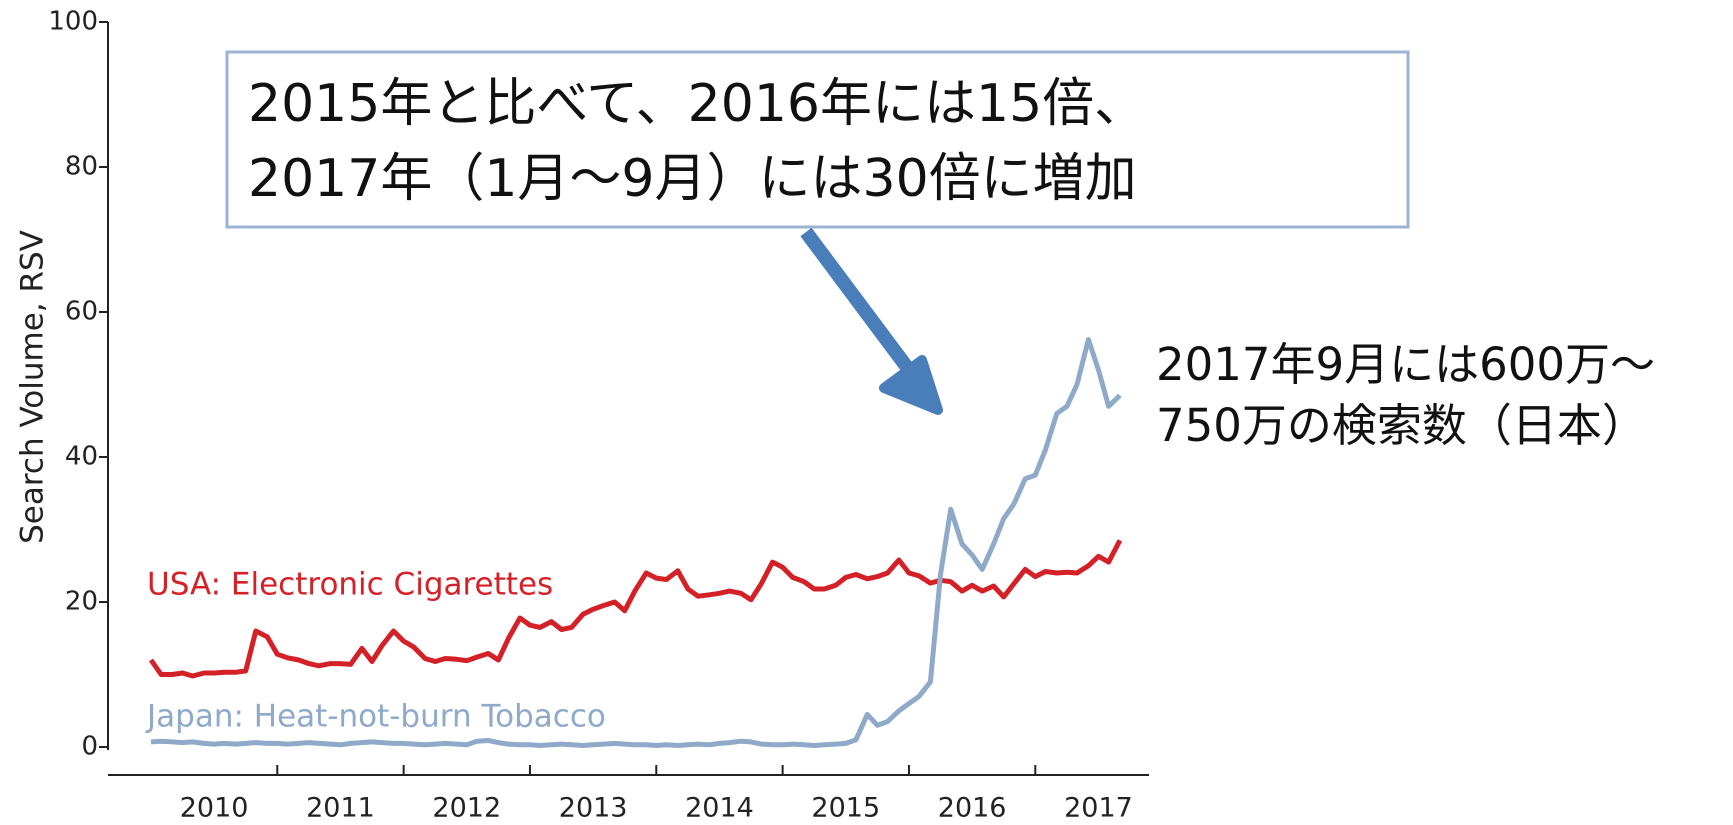  What do you see at coordinates (845, 808) in the screenshot?
I see `x-tick-label: 2015` at bounding box center [845, 808].